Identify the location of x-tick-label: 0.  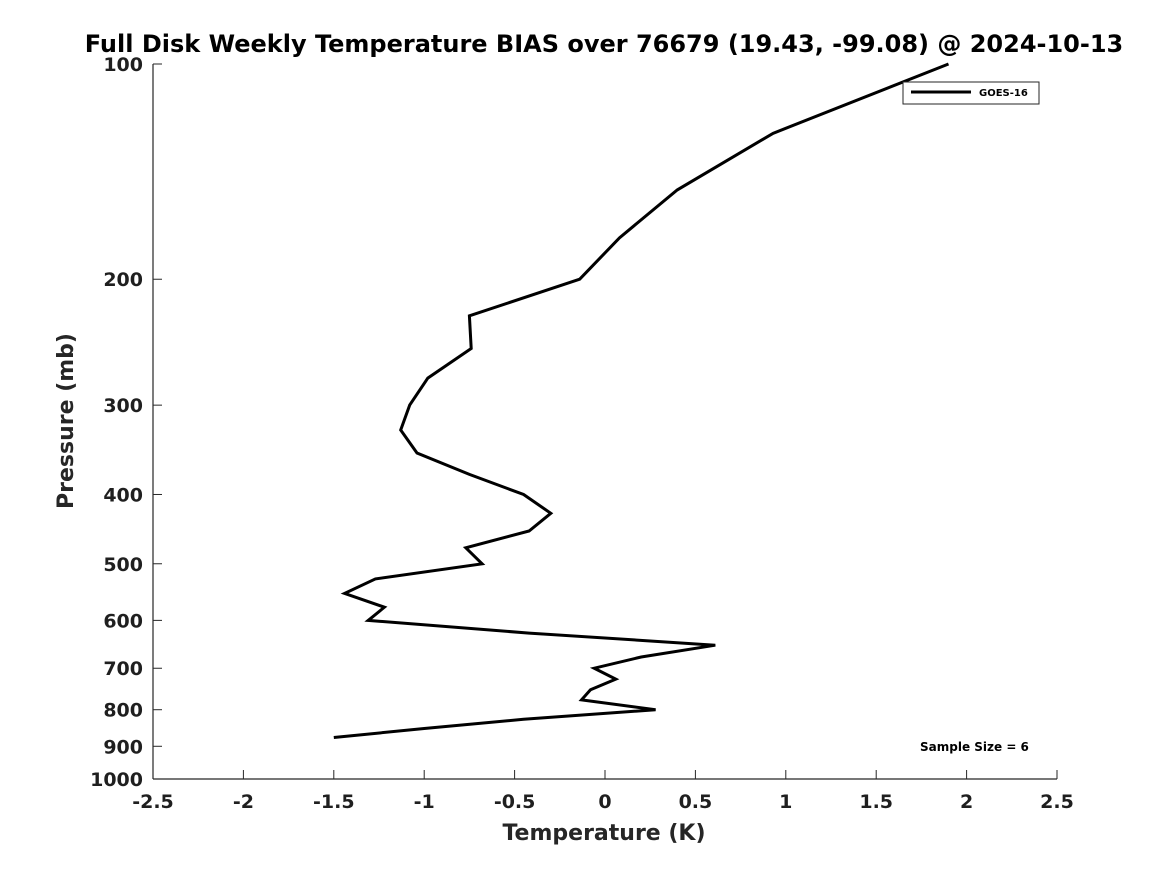
(604, 802).